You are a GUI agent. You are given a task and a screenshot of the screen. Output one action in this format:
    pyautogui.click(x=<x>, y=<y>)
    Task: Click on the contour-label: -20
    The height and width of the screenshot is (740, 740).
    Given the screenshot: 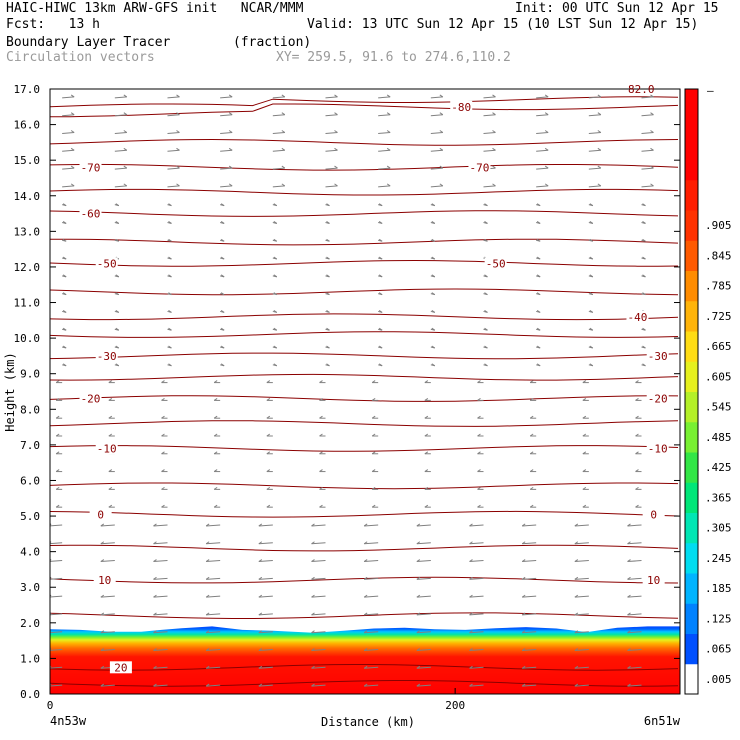 What is the action you would take?
    pyautogui.click(x=91, y=399)
    